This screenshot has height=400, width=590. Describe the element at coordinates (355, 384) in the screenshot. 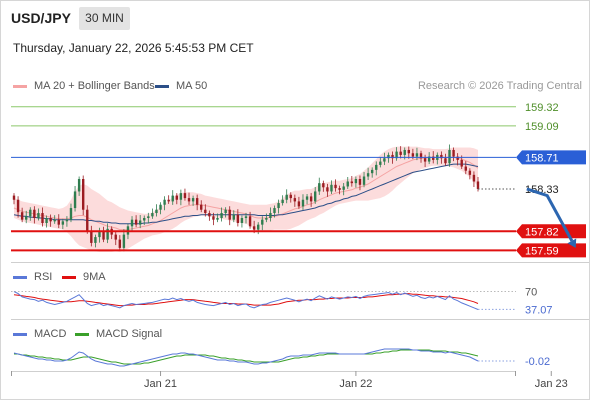

I see `time-axis-label: Jan 22` at that location.